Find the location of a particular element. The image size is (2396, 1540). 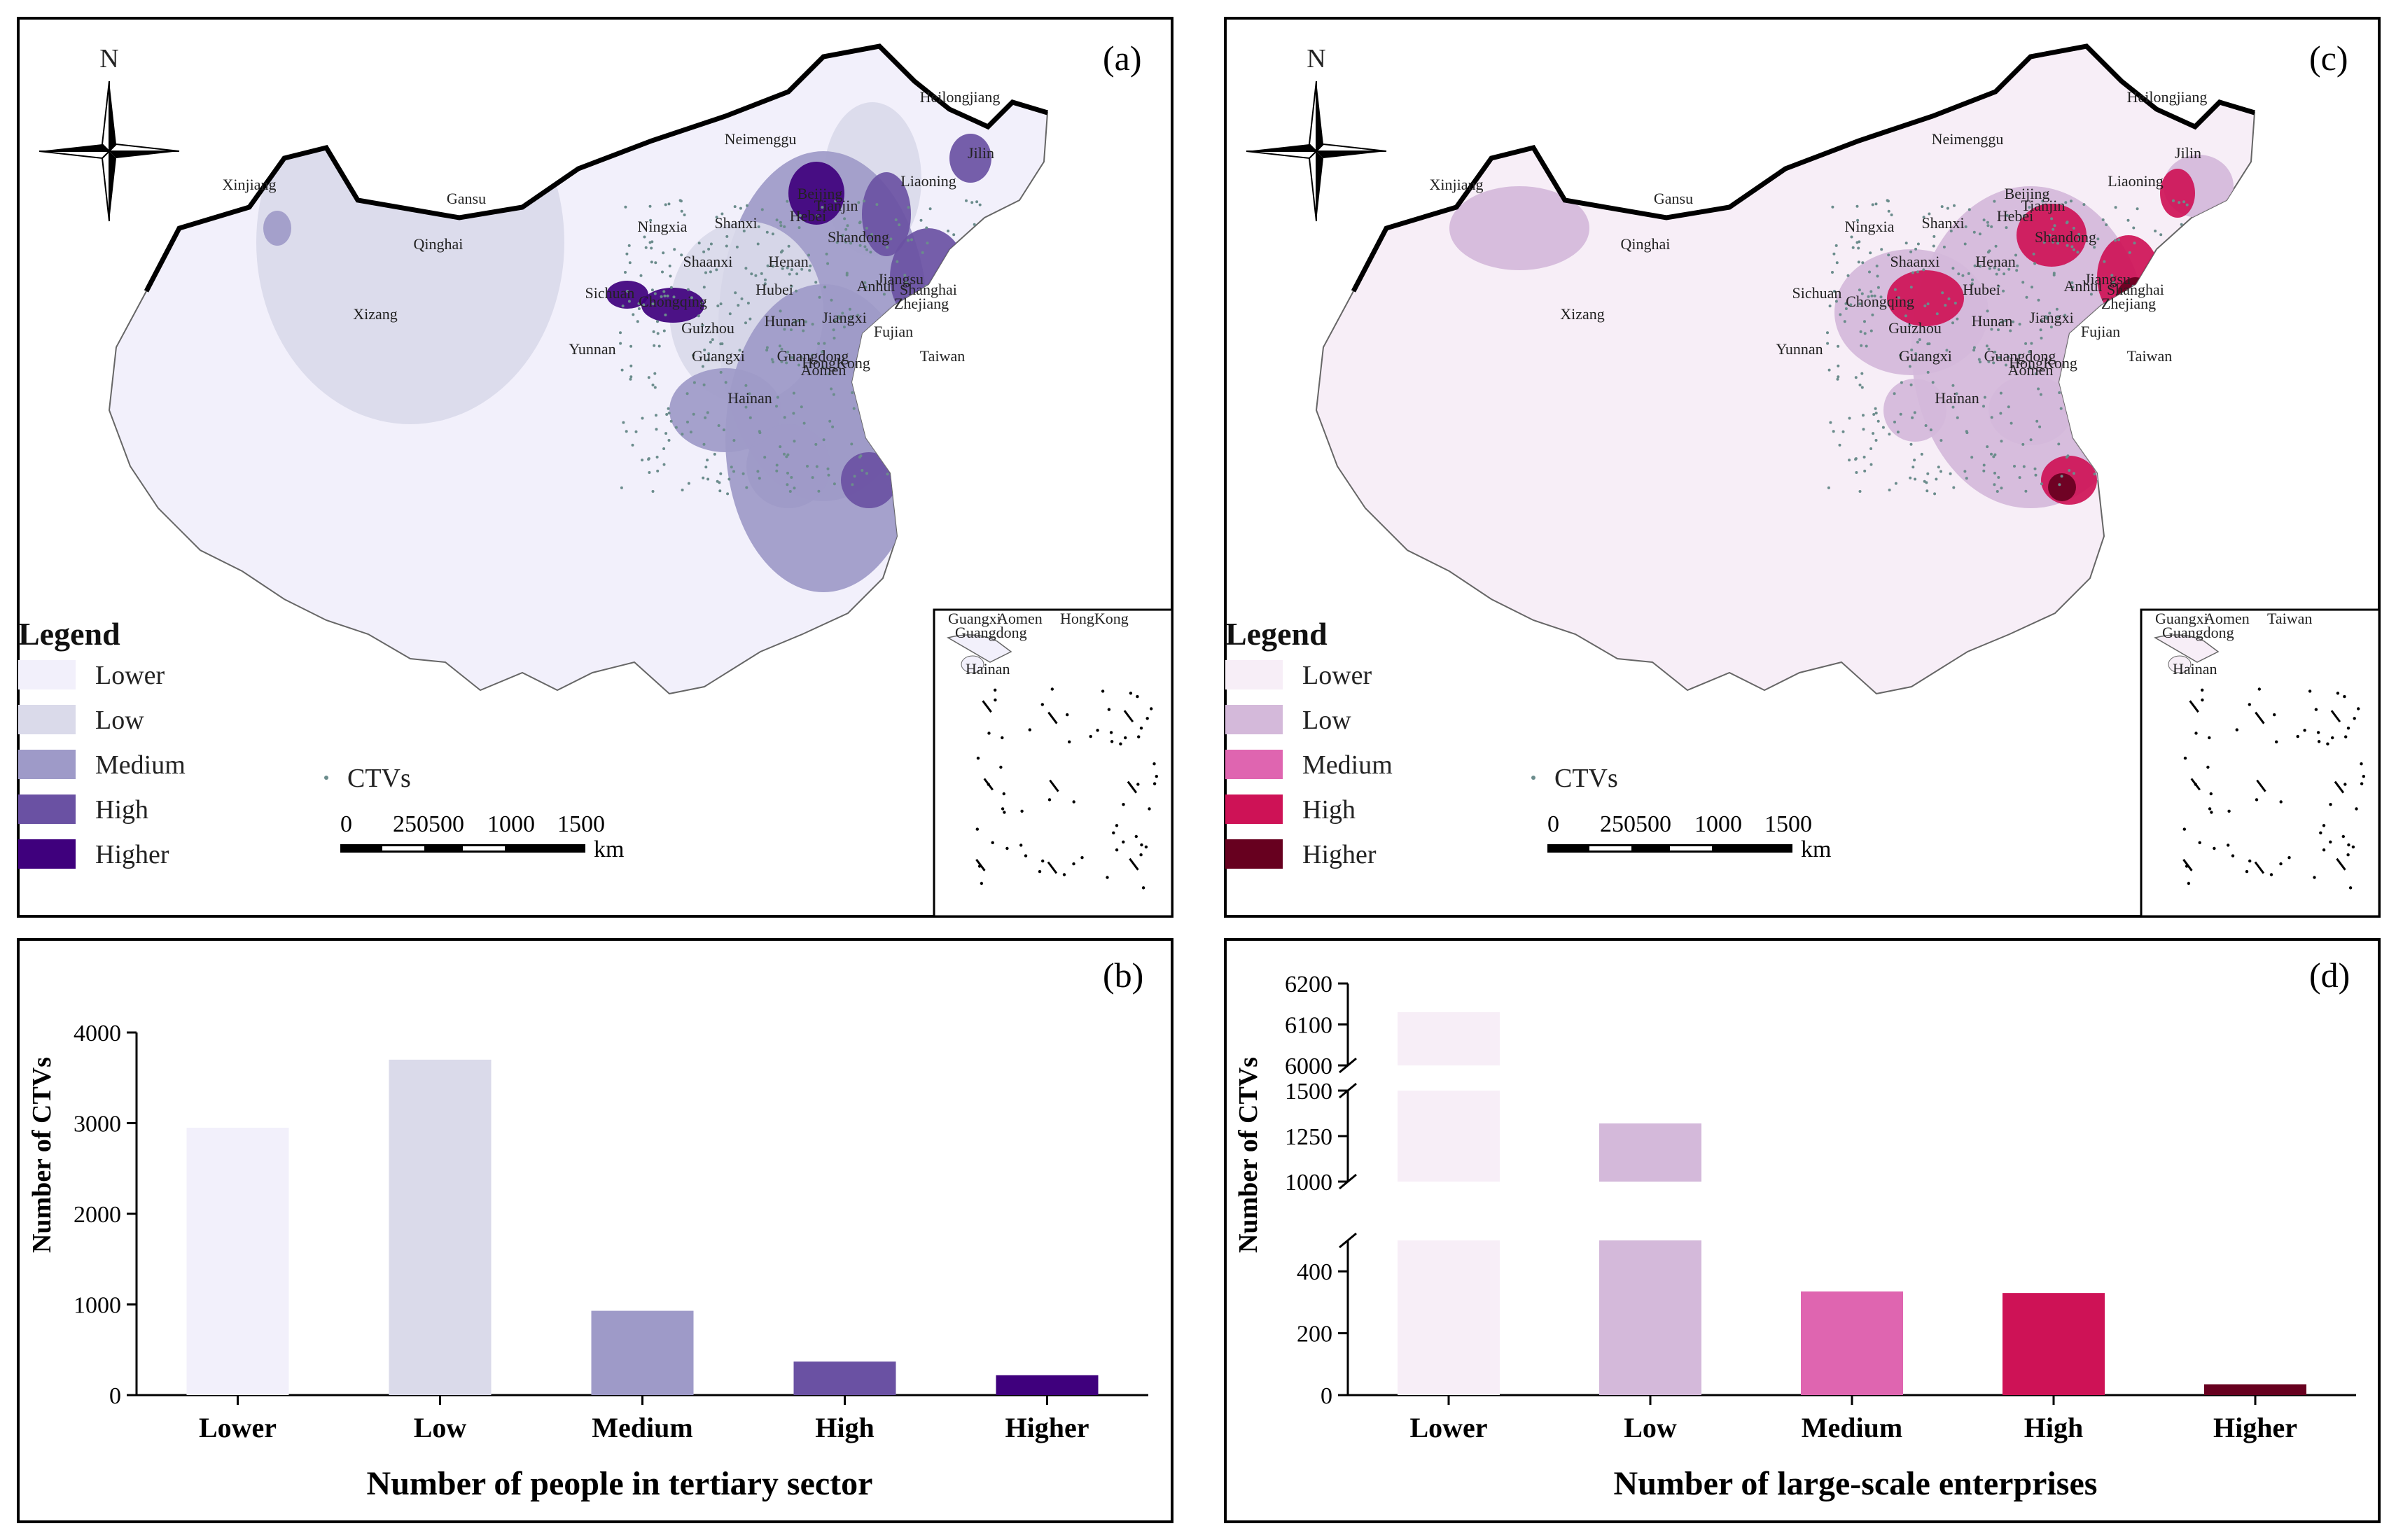

ctv-legend-label: CTVs is located at coordinates (379, 778).